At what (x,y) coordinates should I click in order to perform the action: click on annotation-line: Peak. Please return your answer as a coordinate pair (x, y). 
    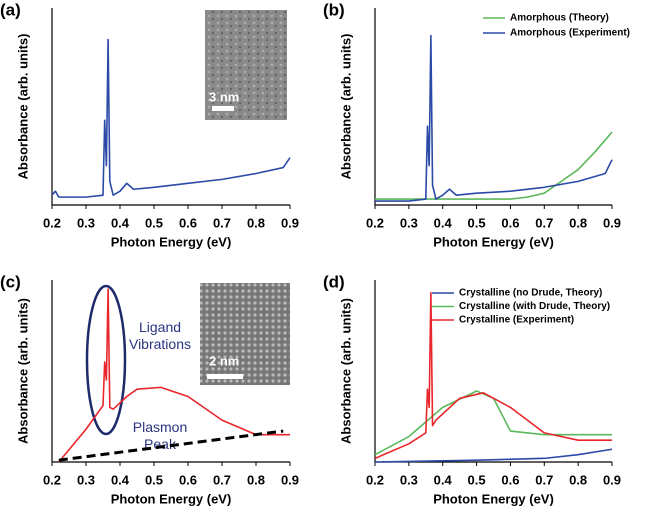
    Looking at the image, I should click on (160, 444).